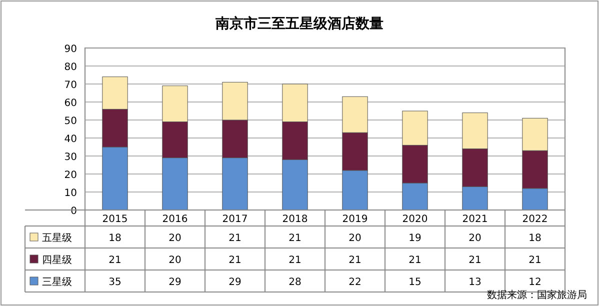 The height and width of the screenshot is (306, 599). I want to click on legend-label: 五星级, so click(57, 238).